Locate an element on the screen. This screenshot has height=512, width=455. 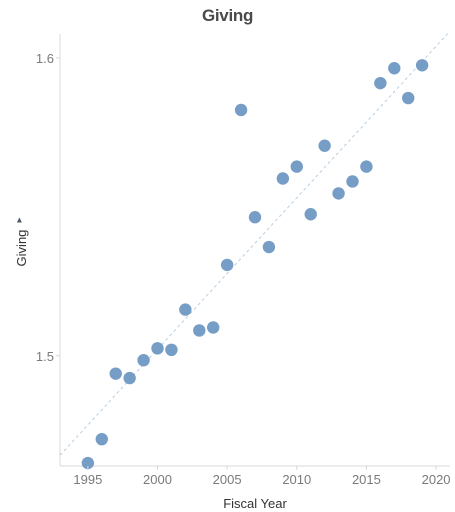
x-tick-label: 2010 is located at coordinates (296, 479).